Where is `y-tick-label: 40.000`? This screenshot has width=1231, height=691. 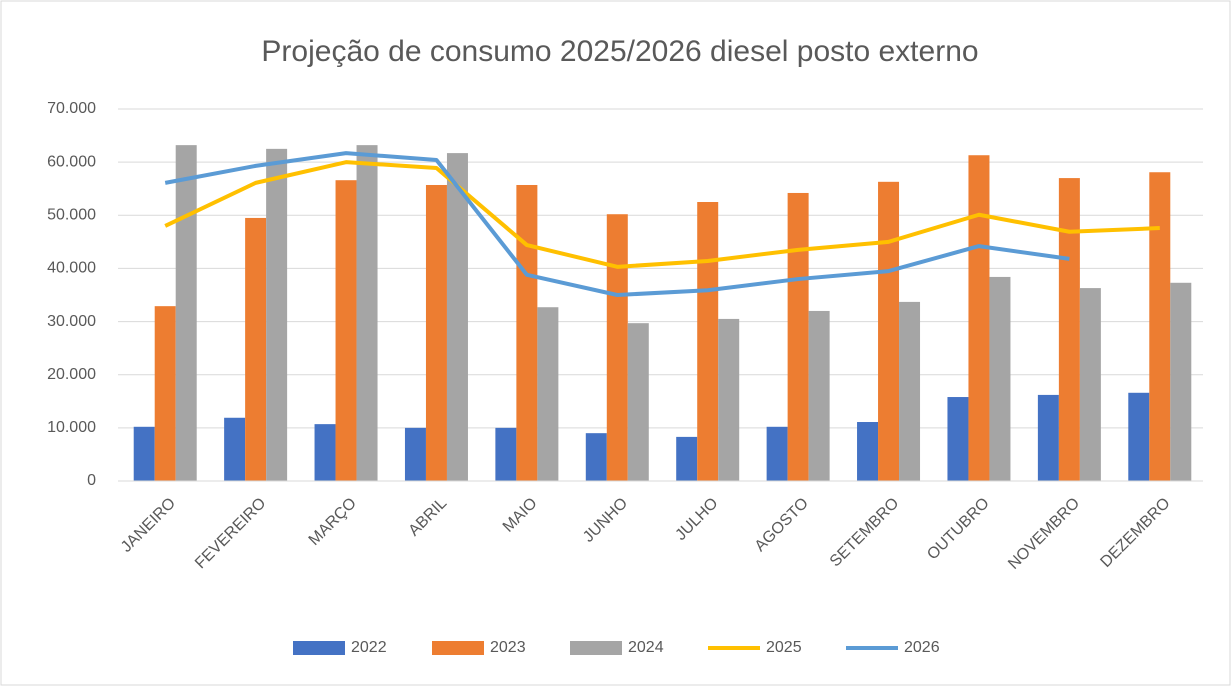 y-tick-label: 40.000 is located at coordinates (71, 268).